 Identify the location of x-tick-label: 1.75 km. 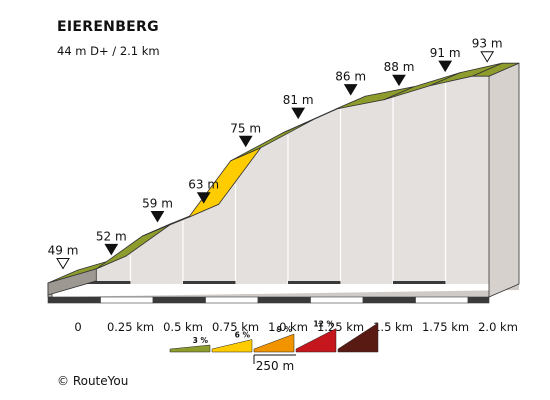
(445, 327).